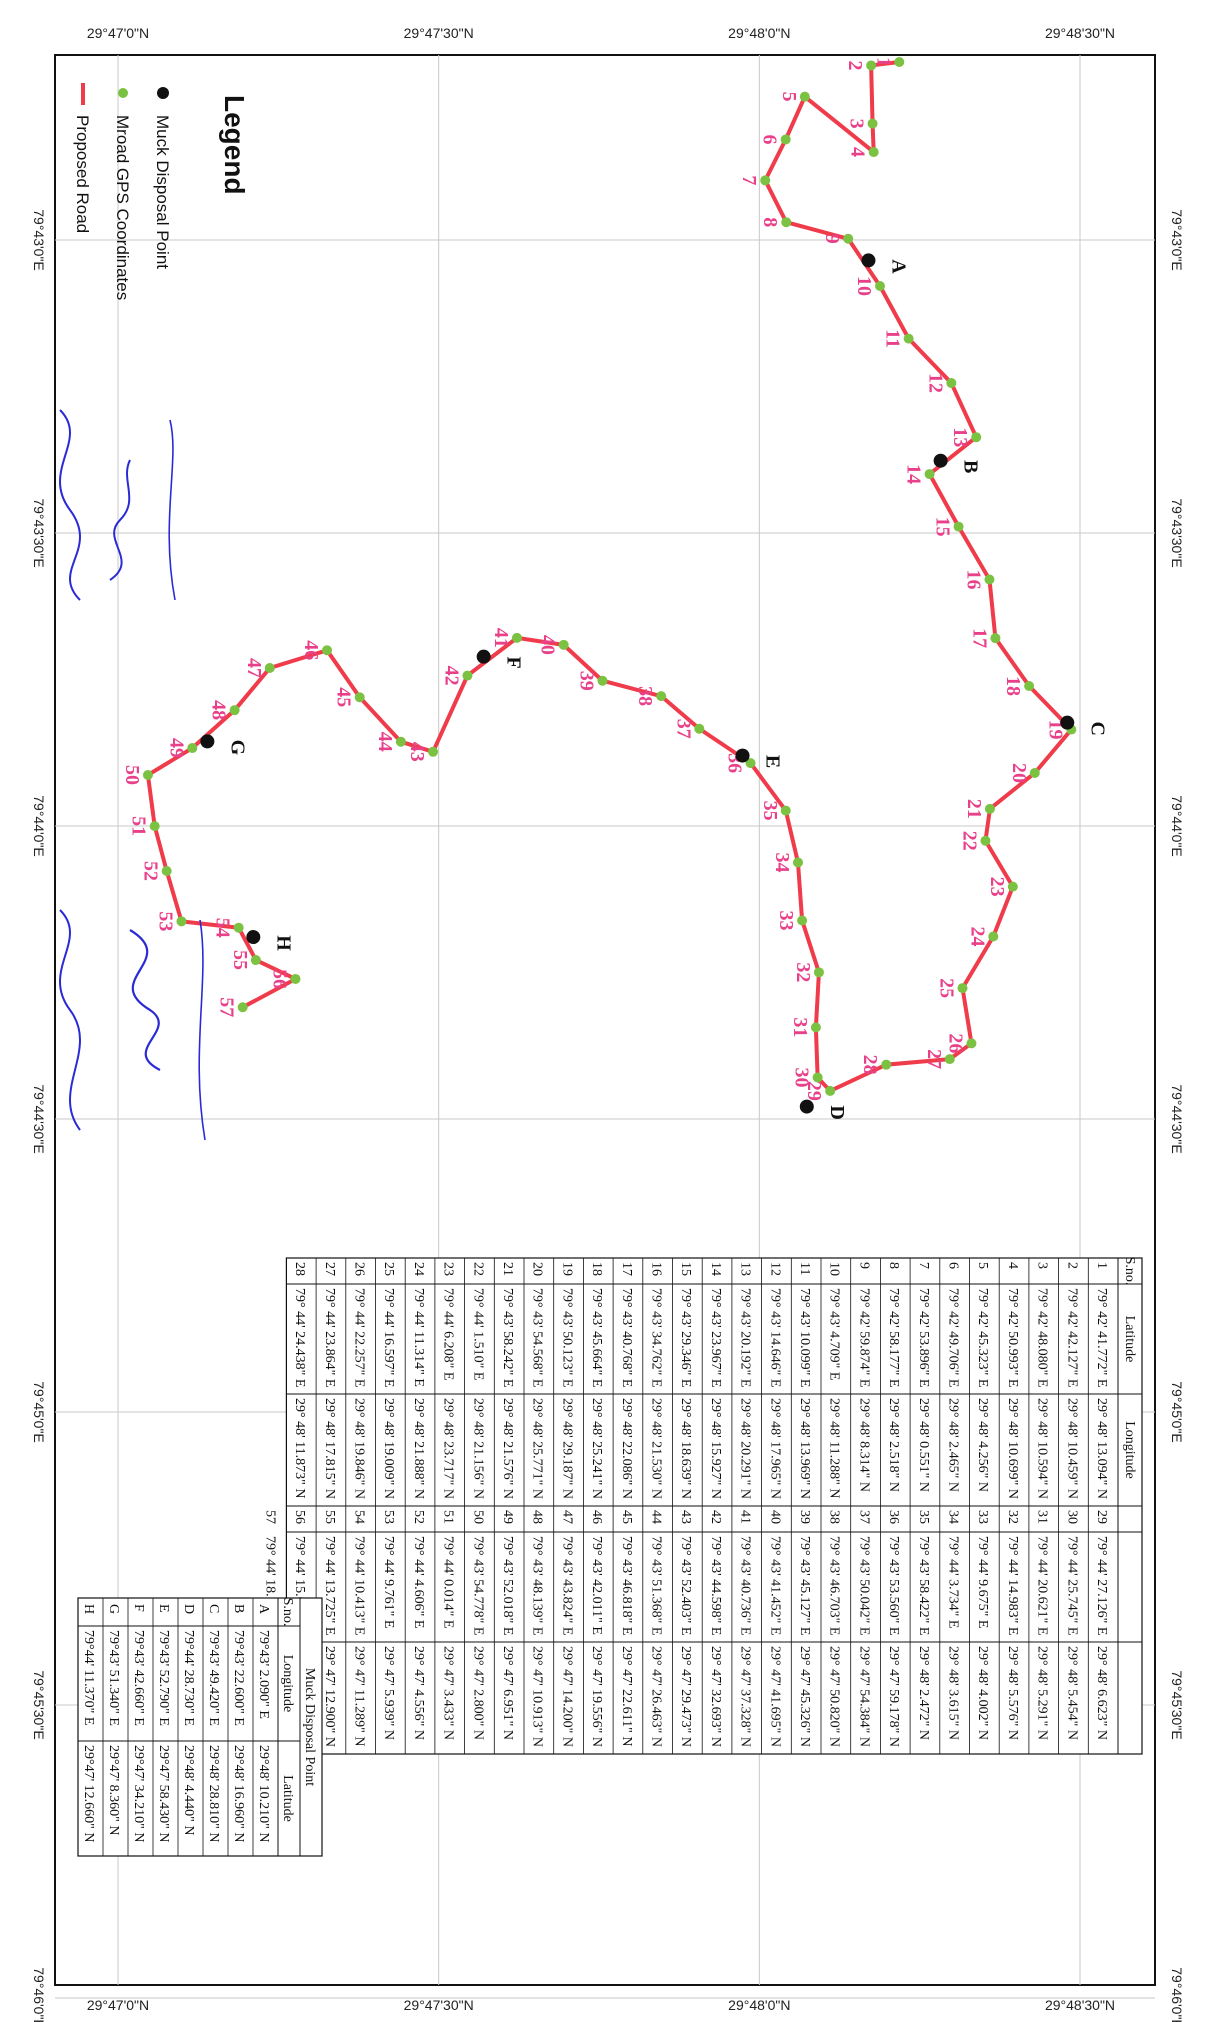 This screenshot has width=1207, height=2022. I want to click on table-cell-lon: 29° 47' 2.800" N, so click(477, 1693).